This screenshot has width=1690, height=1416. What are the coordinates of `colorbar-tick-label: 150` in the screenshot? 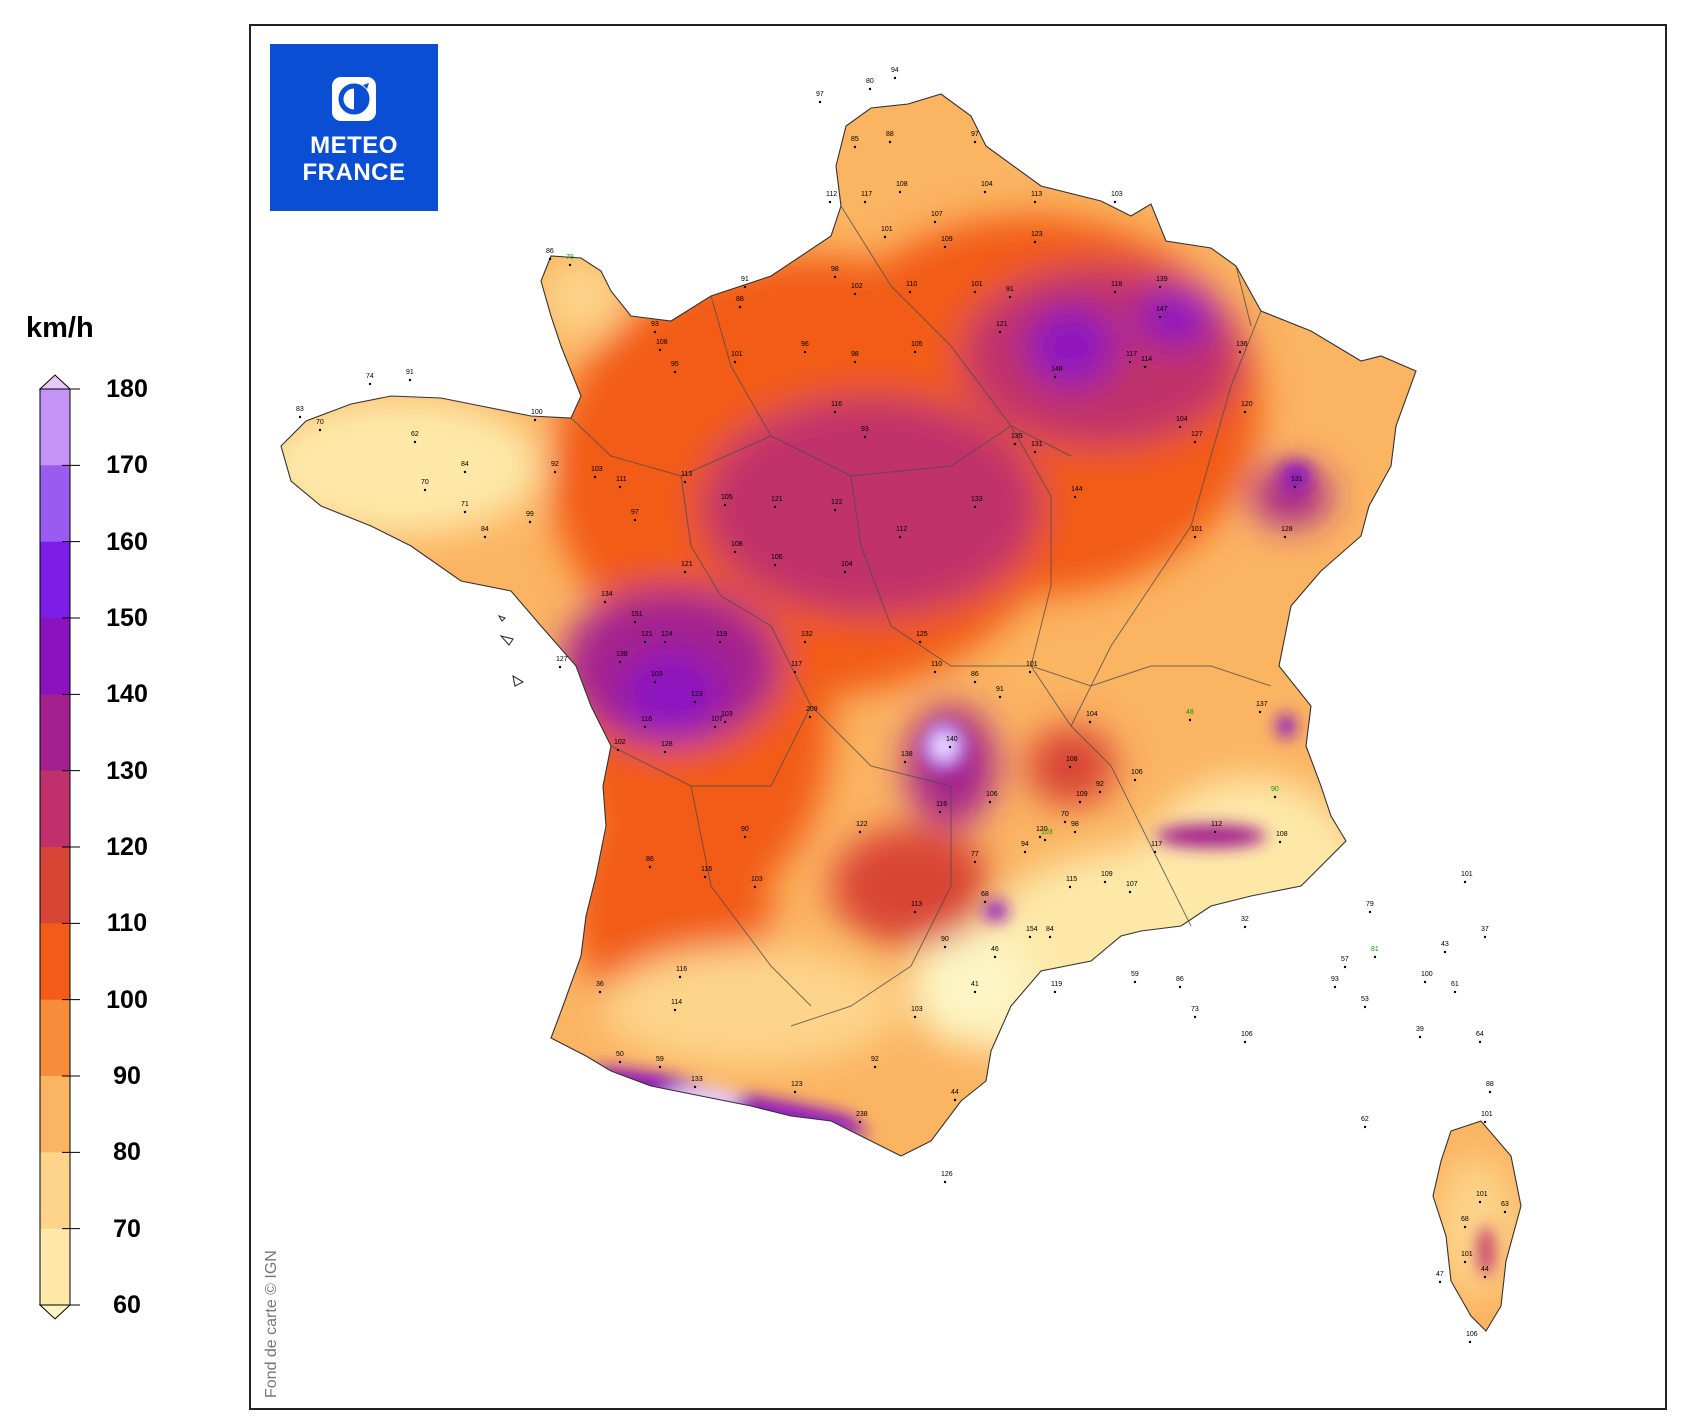 It's located at (127, 618).